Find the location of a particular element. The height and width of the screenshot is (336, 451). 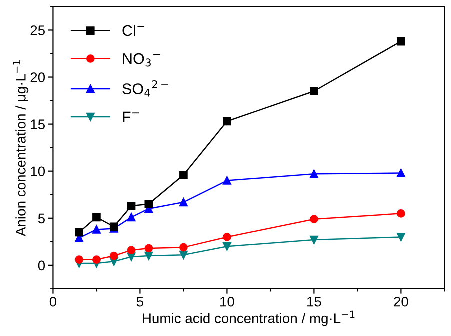

y-tick-label: 10 is located at coordinates (38, 171).